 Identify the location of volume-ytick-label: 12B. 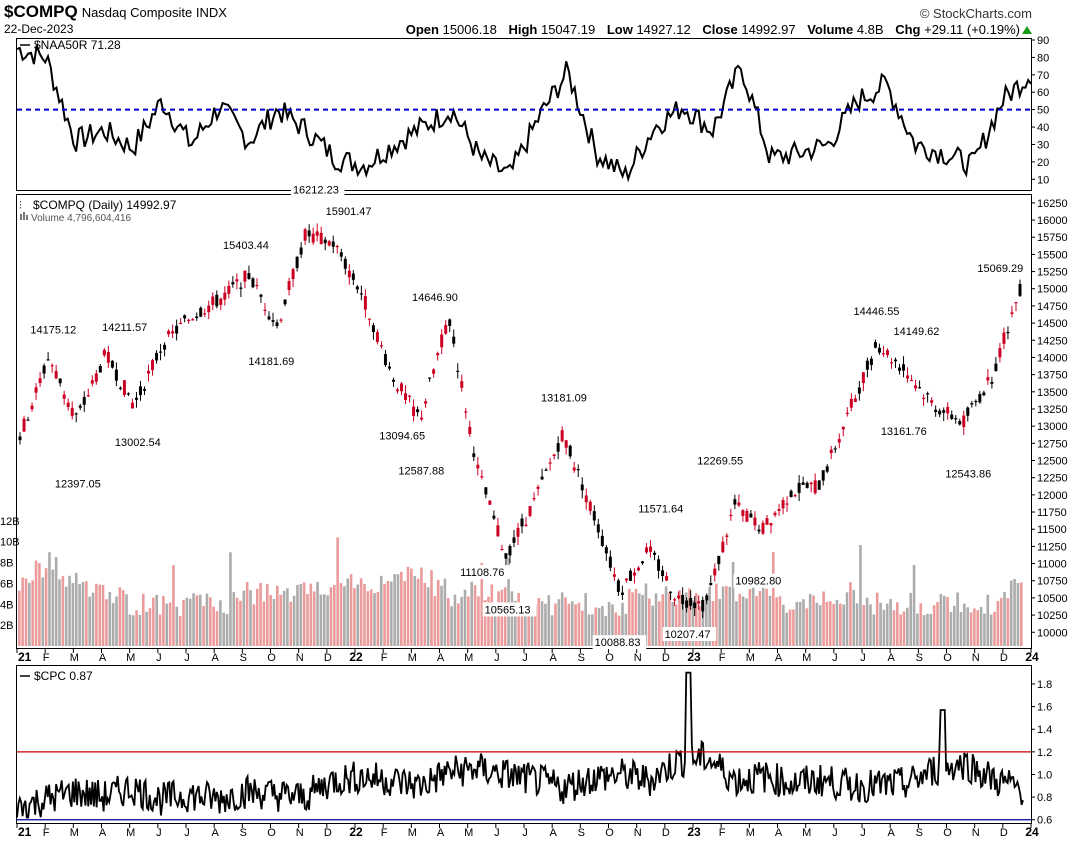
(10, 522).